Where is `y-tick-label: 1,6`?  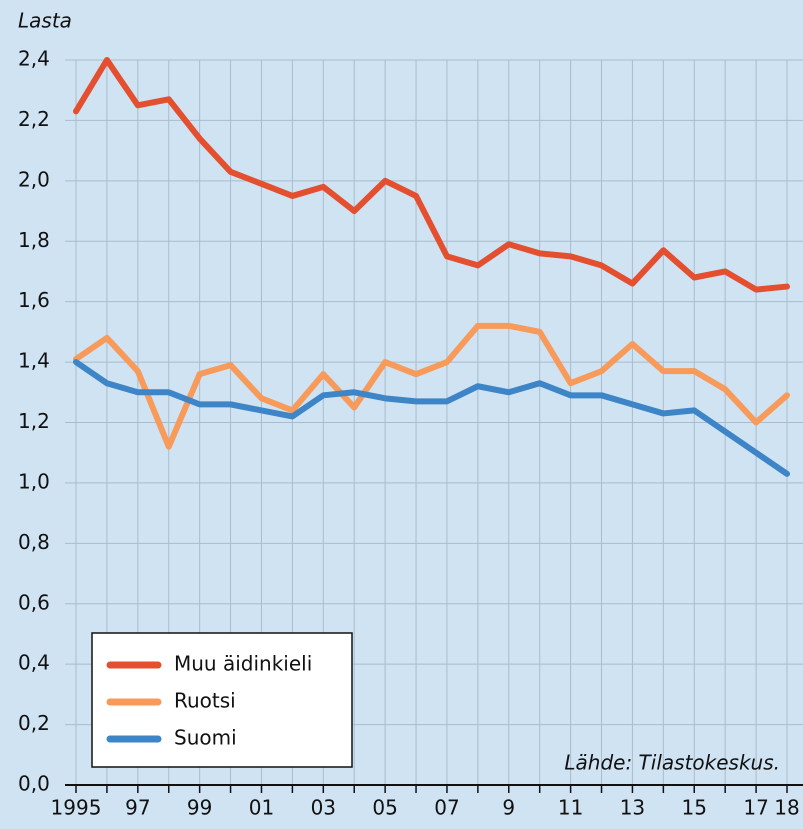
y-tick-label: 1,6 is located at coordinates (34, 300).